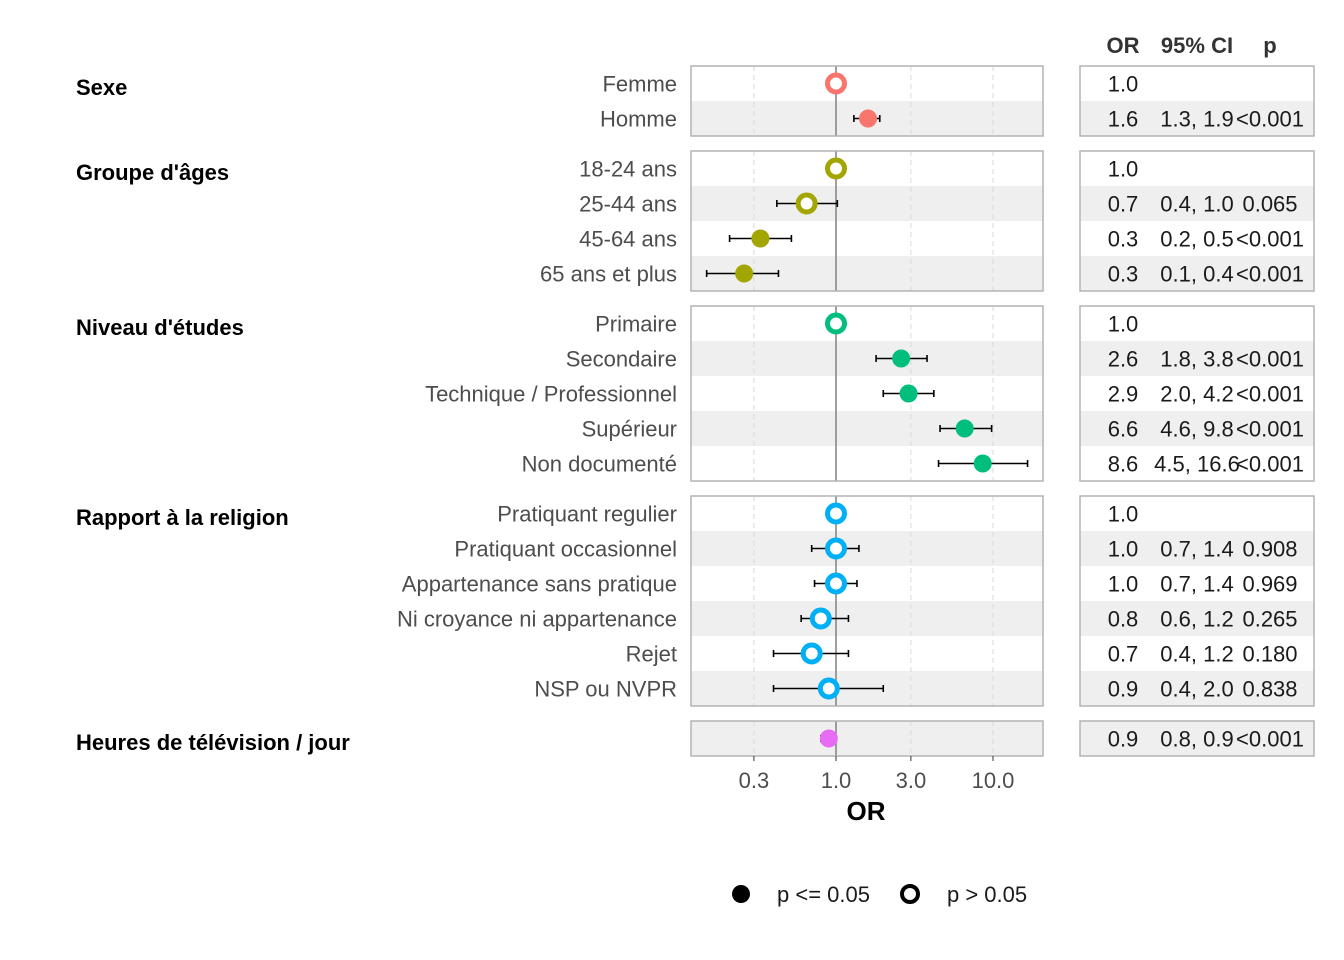  What do you see at coordinates (1123, 274) in the screenshot?
I see `table-or-65-ans-et-plus: 0.3` at bounding box center [1123, 274].